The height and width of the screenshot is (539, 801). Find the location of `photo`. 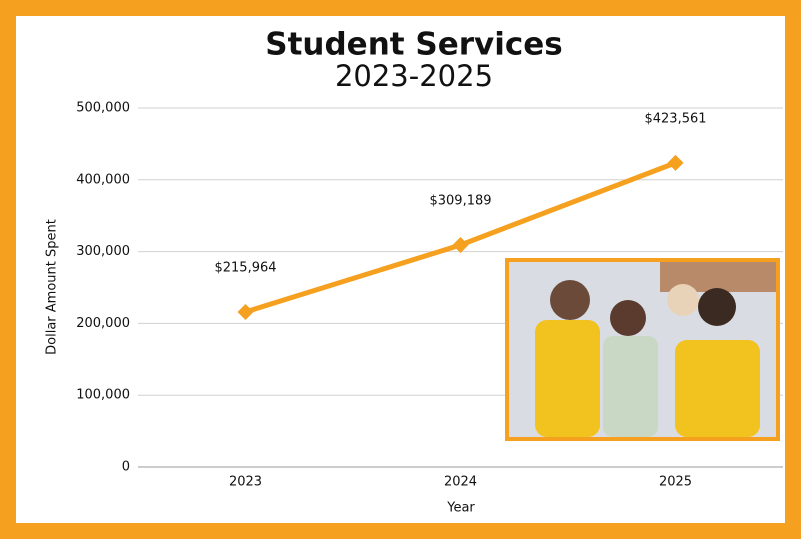

photo is located at coordinates (642, 349).